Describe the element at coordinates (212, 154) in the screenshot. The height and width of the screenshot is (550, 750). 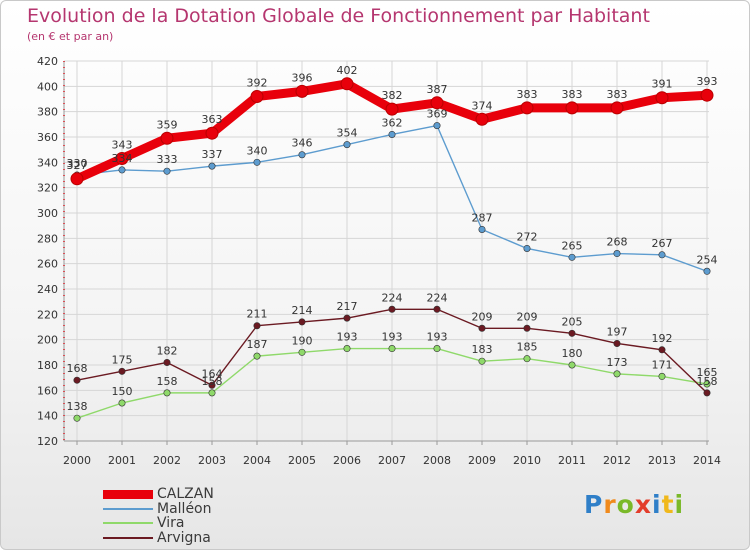
I see `data-label-malléon: 337` at that location.